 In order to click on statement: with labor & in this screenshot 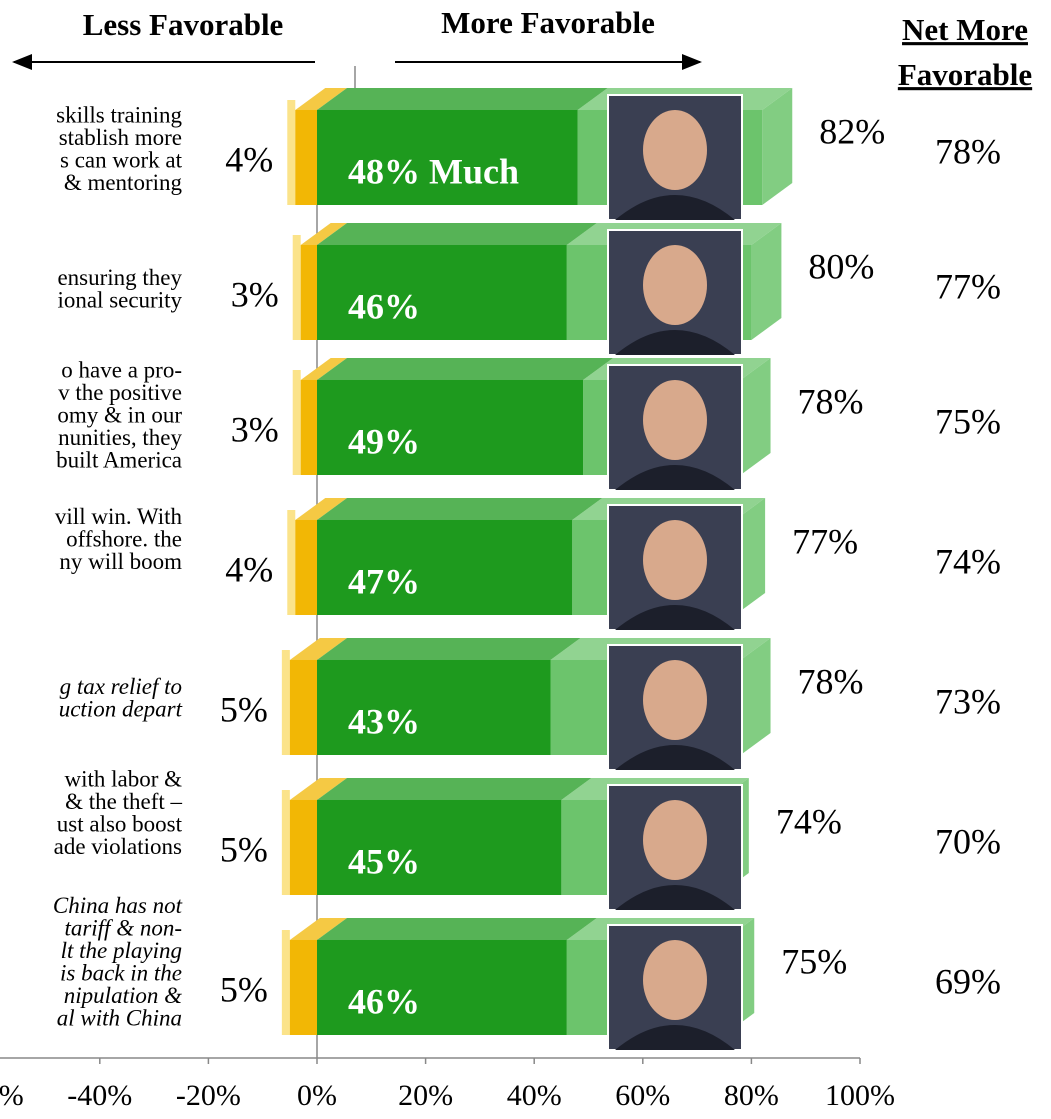, I will do `click(123, 779)`.